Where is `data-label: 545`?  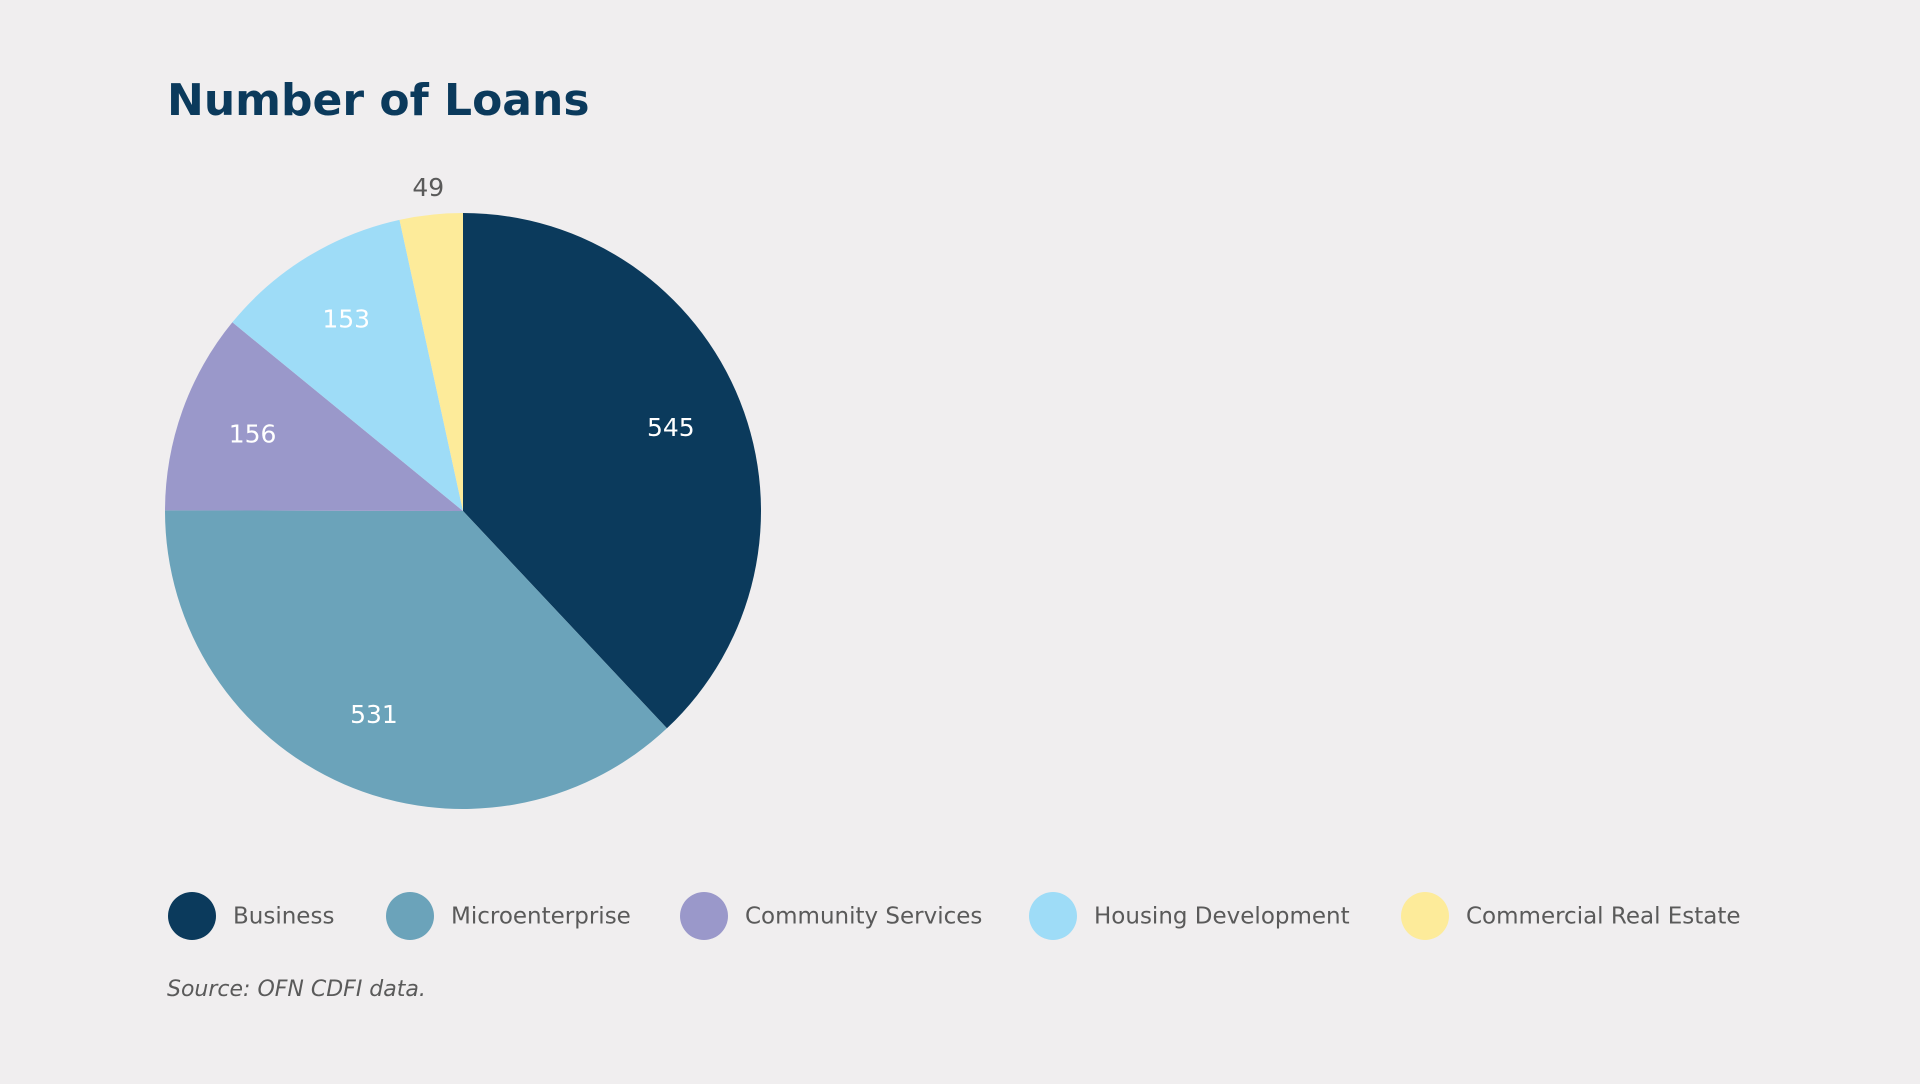 data-label: 545 is located at coordinates (671, 427).